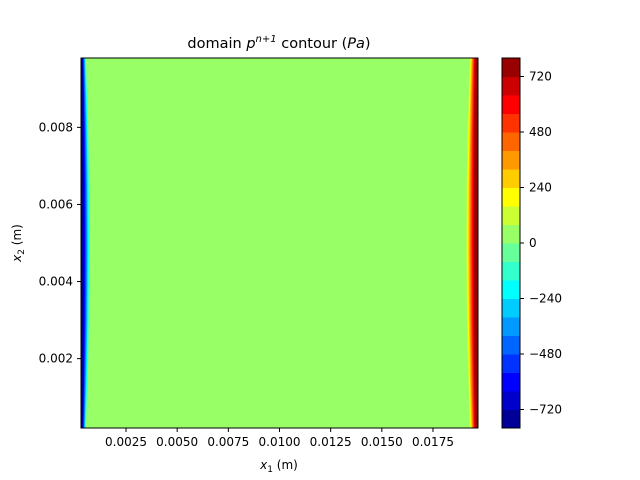 This screenshot has height=480, width=640. Describe the element at coordinates (545, 354) in the screenshot. I see `colorbar-tick-label: −480` at that location.